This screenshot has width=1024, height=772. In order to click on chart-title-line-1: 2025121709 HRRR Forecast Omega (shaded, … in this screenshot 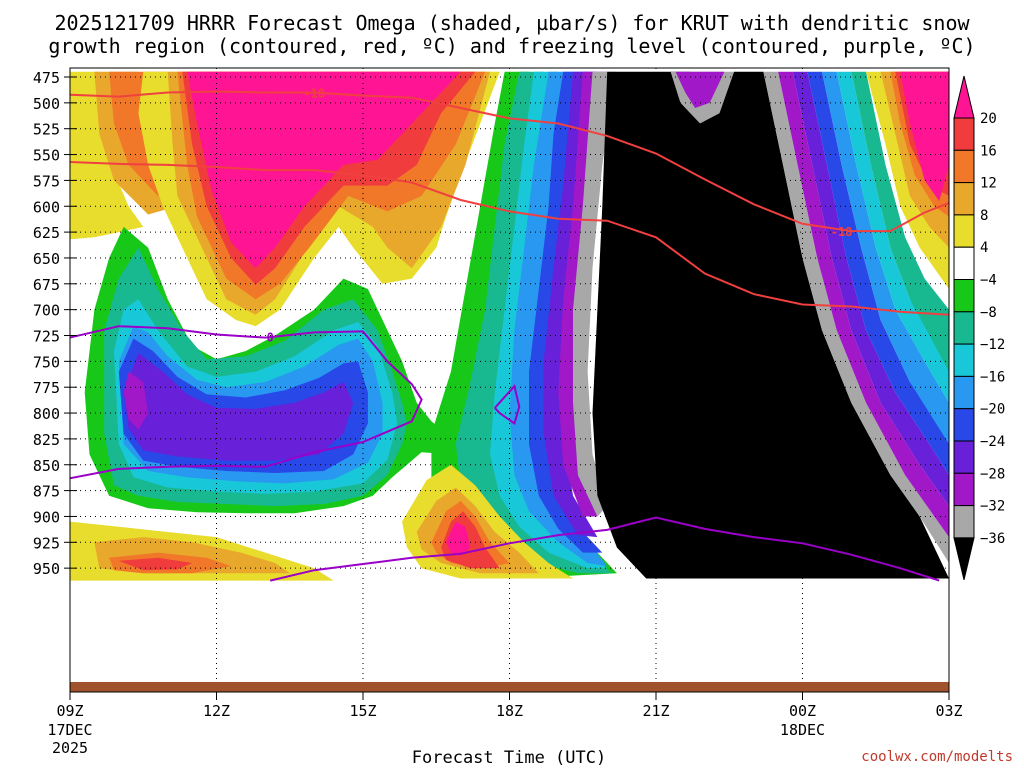, I will do `click(512, 23)`.